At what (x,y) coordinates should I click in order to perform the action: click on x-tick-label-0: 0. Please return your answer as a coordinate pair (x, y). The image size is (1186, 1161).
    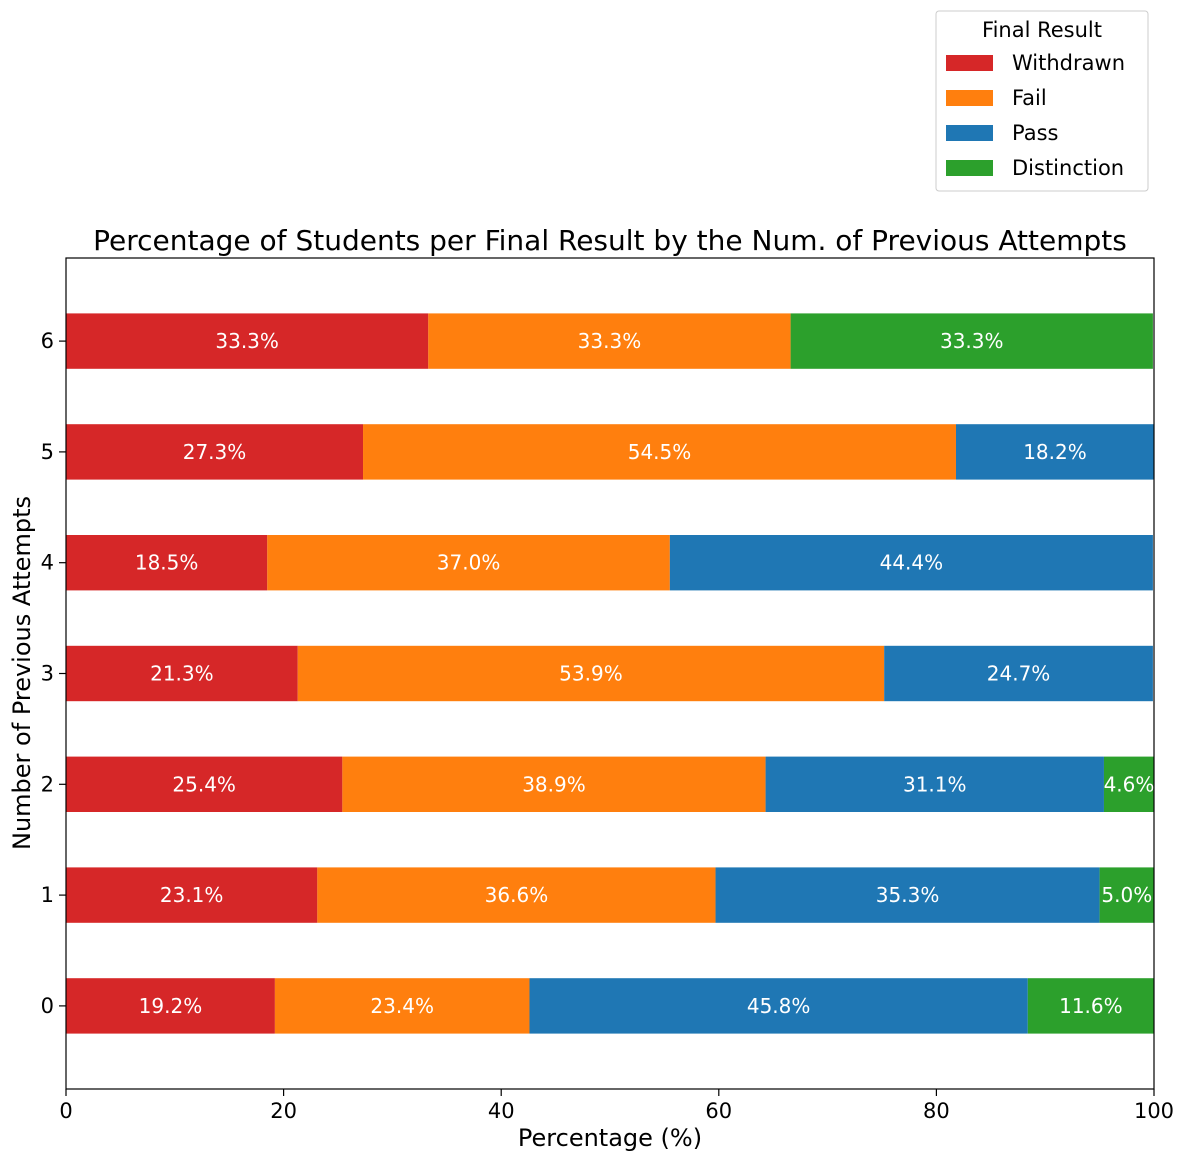
    Looking at the image, I should click on (65, 1111).